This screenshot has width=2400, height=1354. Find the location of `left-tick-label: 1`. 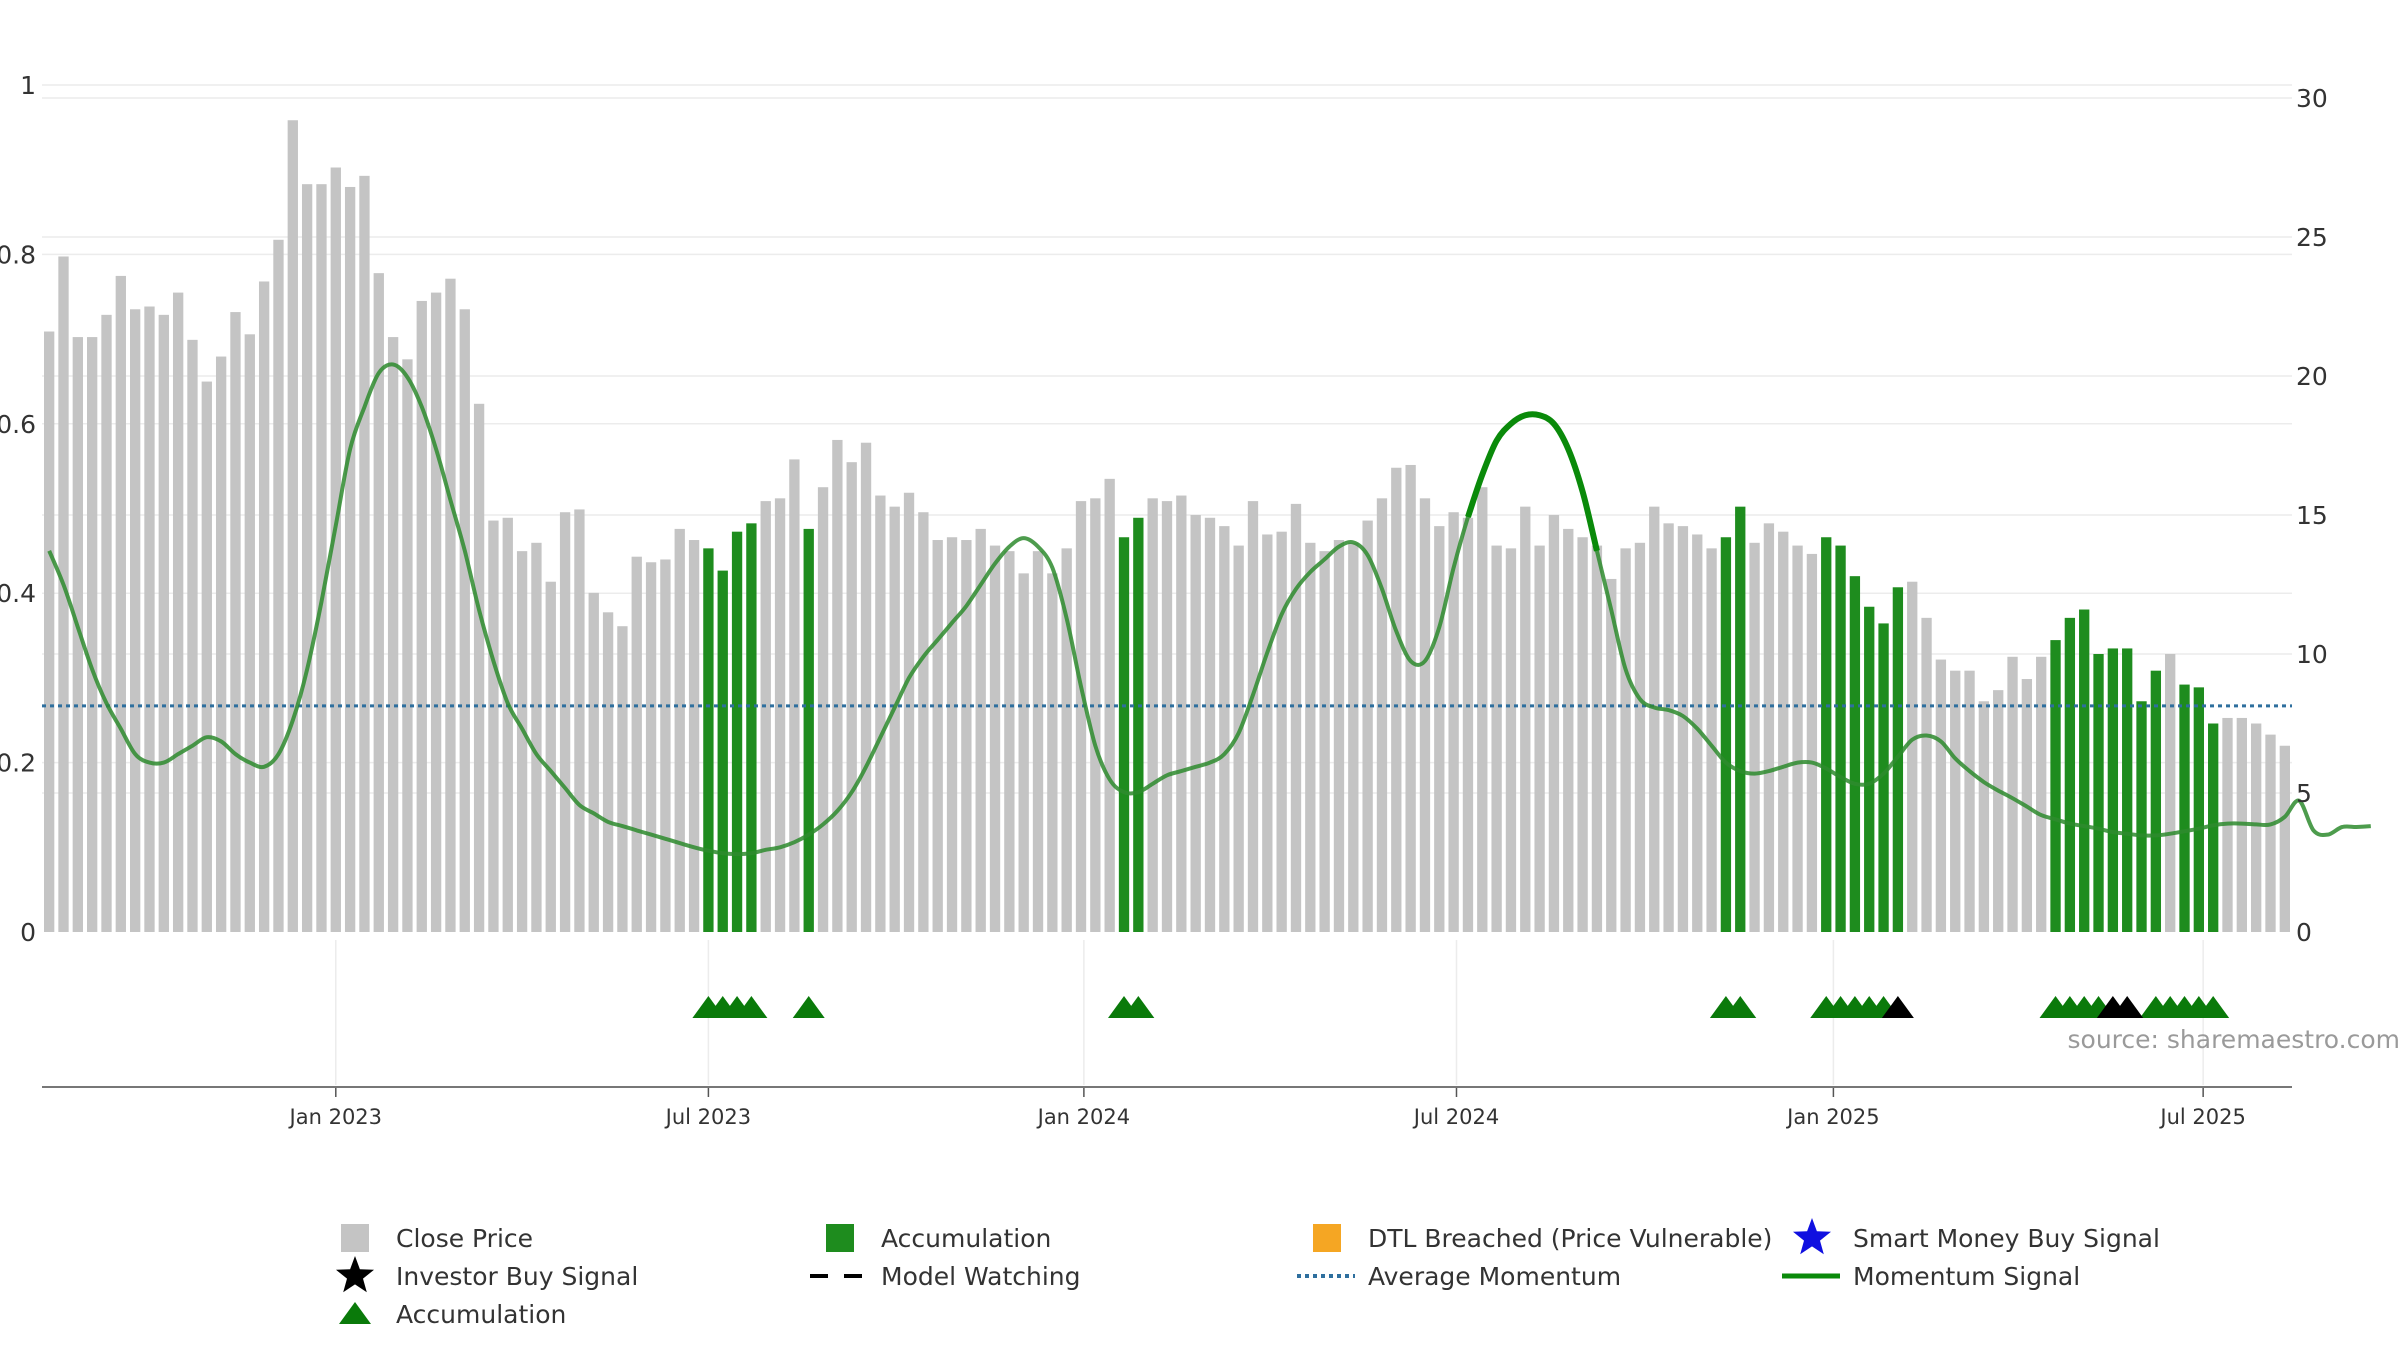

left-tick-label: 1 is located at coordinates (28, 85).